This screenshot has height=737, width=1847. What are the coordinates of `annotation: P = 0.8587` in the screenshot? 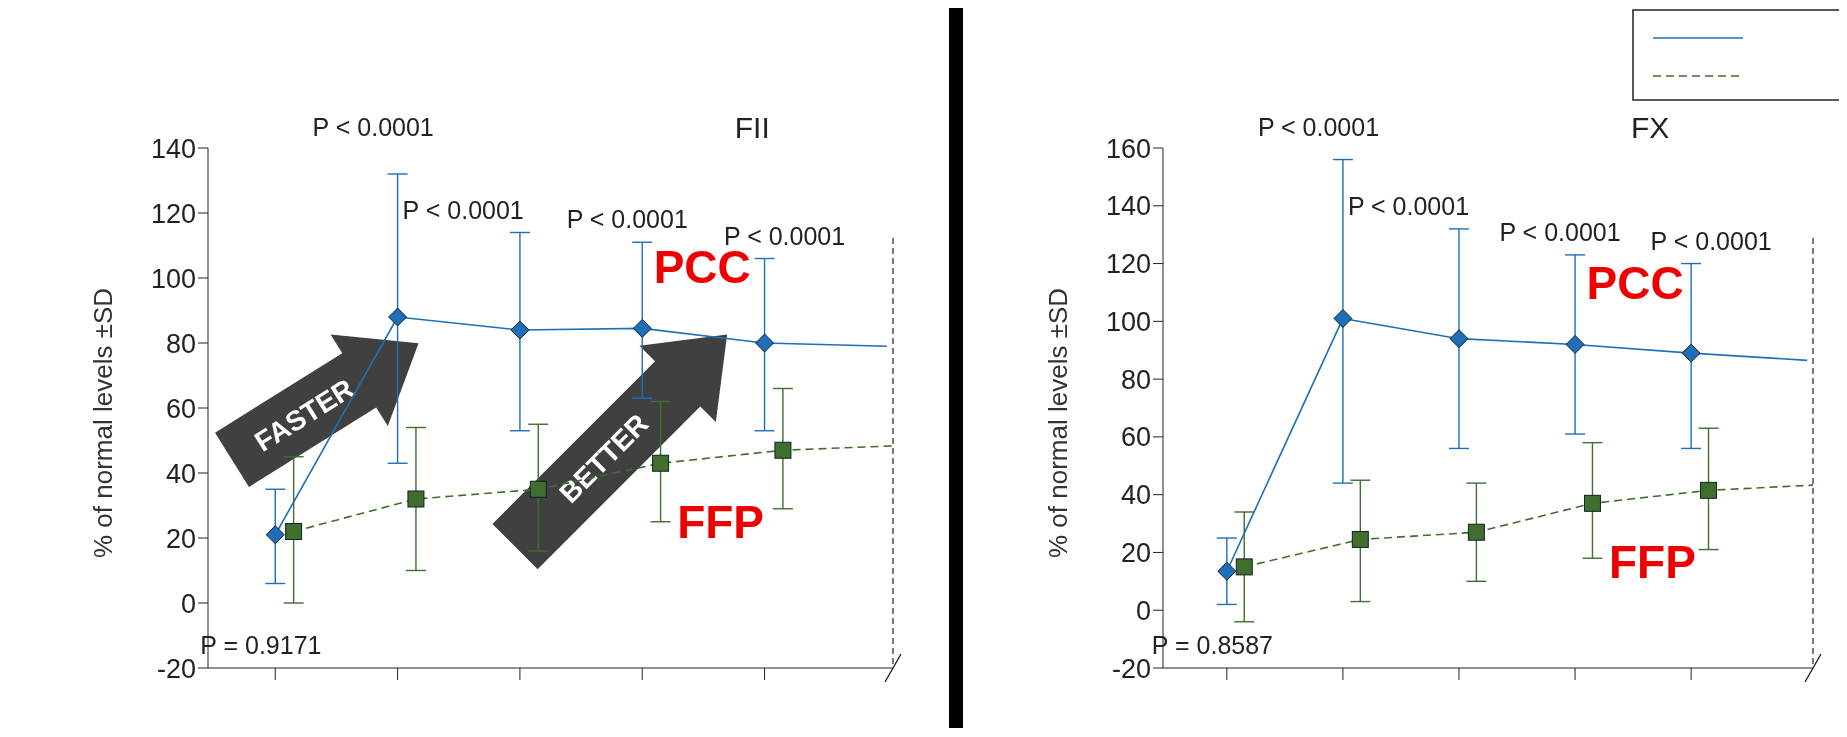 It's located at (1212, 645).